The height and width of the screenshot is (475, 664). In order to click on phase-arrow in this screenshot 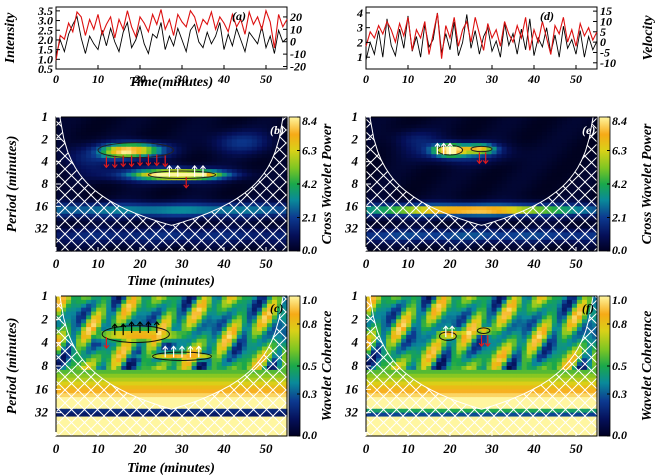, I will do `click(148, 160)`.